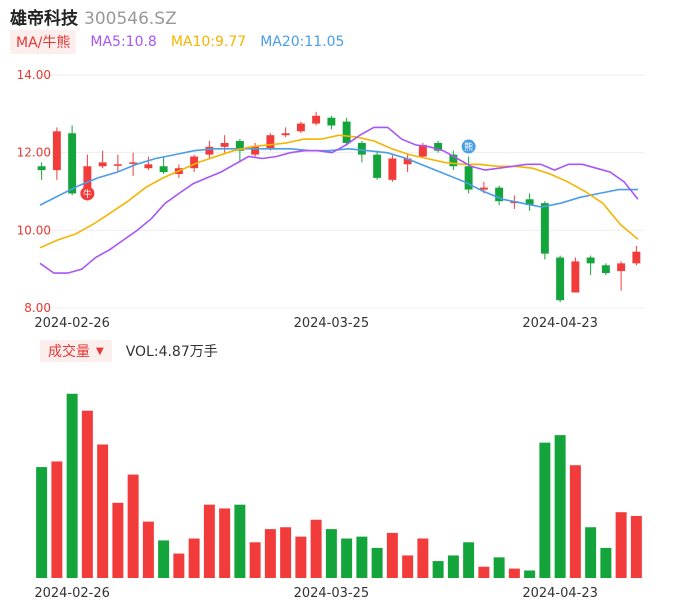  I want to click on ma-toggle-button: MA/牛熊, so click(43, 42).